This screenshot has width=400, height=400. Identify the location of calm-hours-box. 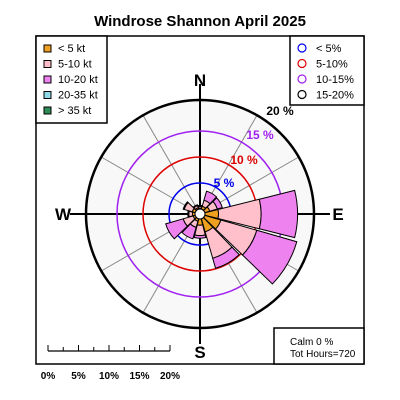
(319, 346).